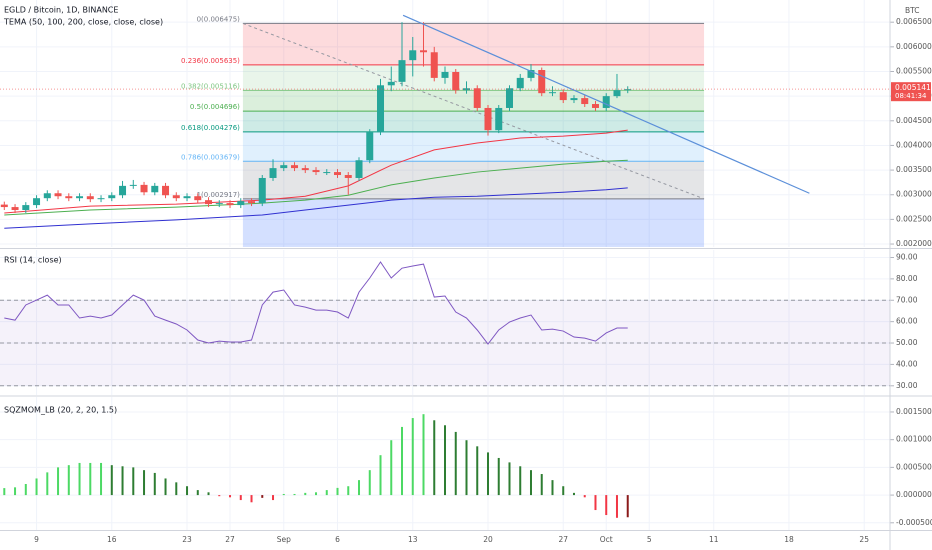  Describe the element at coordinates (413, 539) in the screenshot. I see `x-tick-label: 13` at that location.